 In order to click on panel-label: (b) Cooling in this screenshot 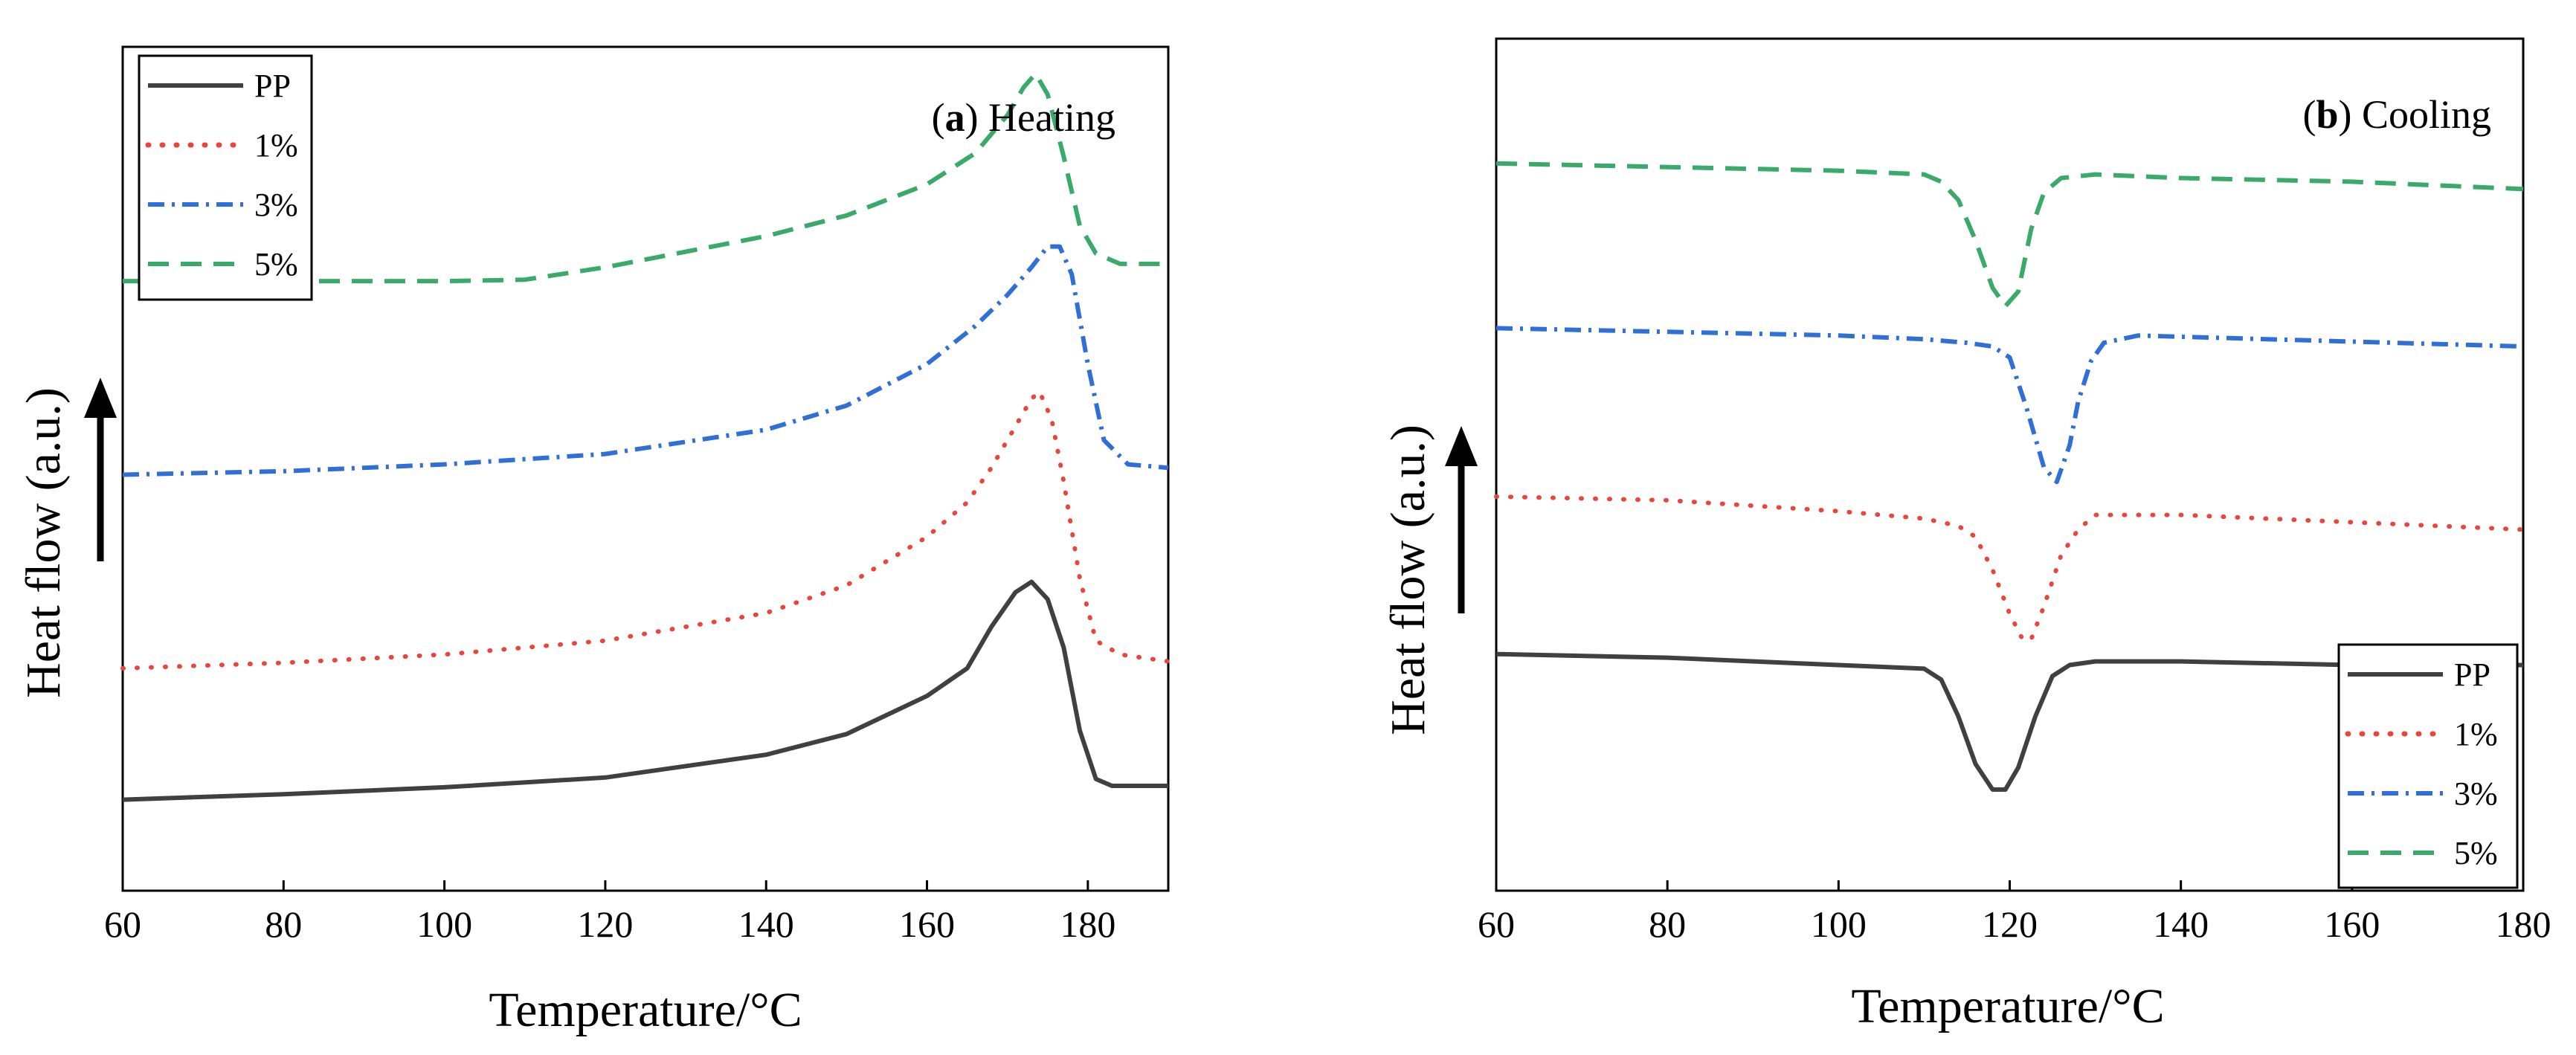, I will do `click(2396, 114)`.